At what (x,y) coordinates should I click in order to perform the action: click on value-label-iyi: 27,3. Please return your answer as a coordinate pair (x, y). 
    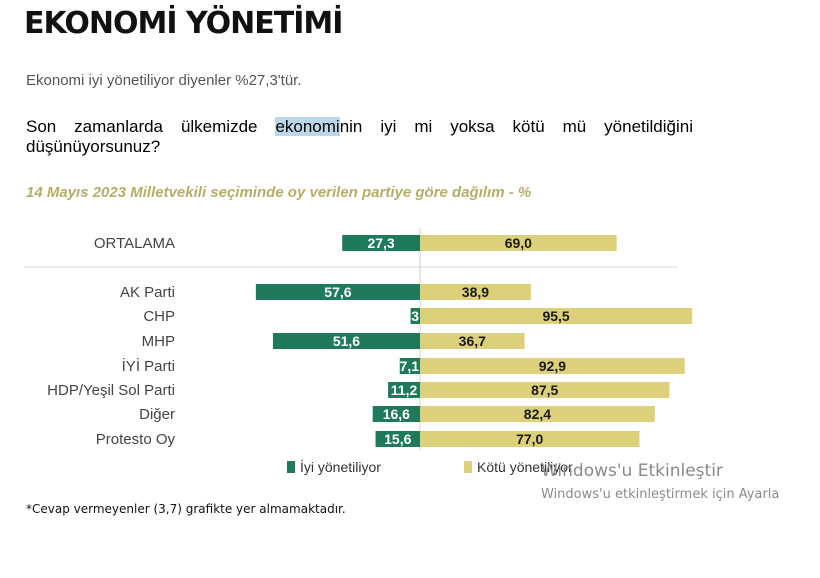
    Looking at the image, I should click on (380, 243).